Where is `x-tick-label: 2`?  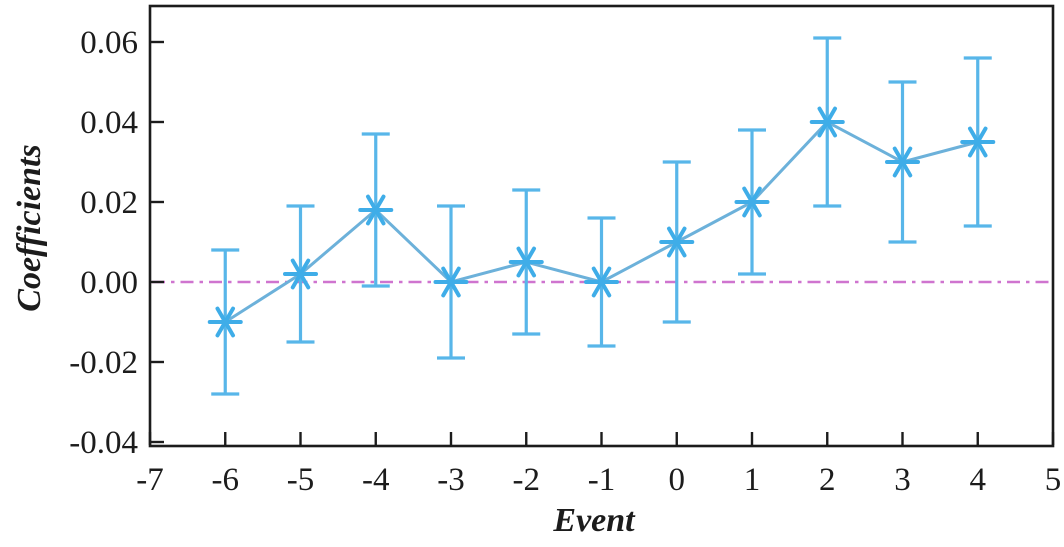
x-tick-label: 2 is located at coordinates (827, 480).